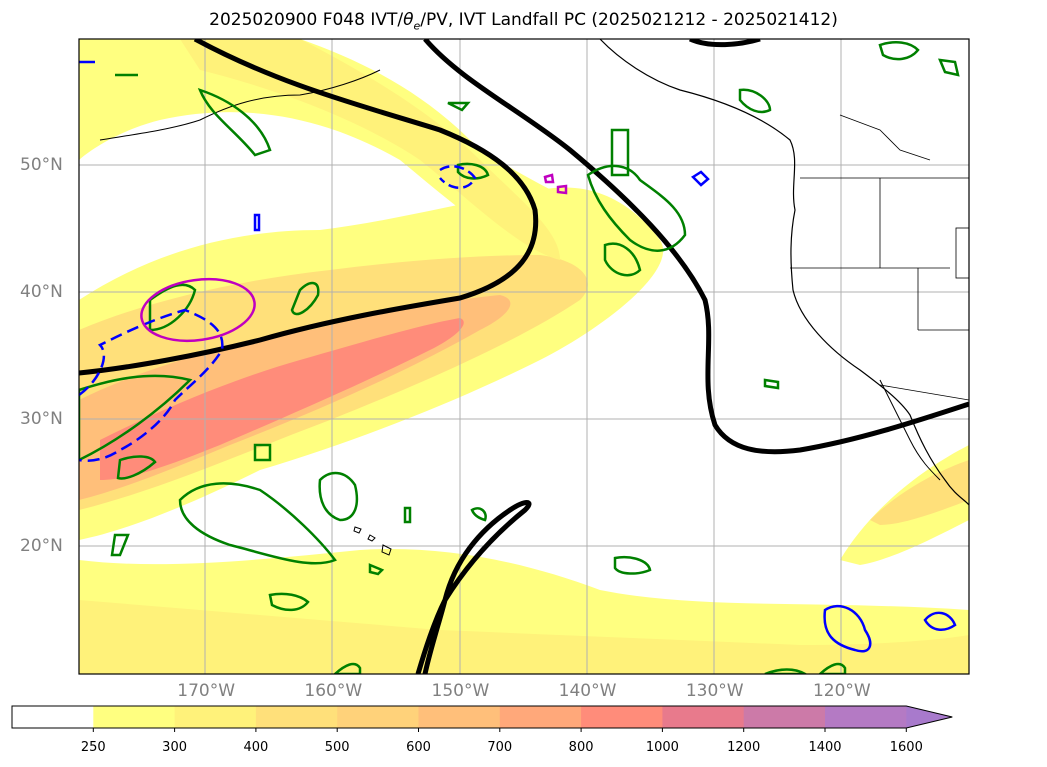 This screenshot has width=1047, height=767. I want to click on lon-tick-label: 170°W, so click(206, 691).